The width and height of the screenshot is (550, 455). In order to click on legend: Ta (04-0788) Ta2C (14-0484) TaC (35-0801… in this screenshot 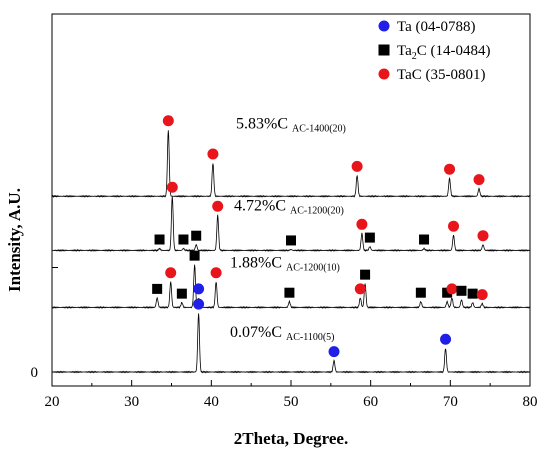, I will do `click(434, 51)`.